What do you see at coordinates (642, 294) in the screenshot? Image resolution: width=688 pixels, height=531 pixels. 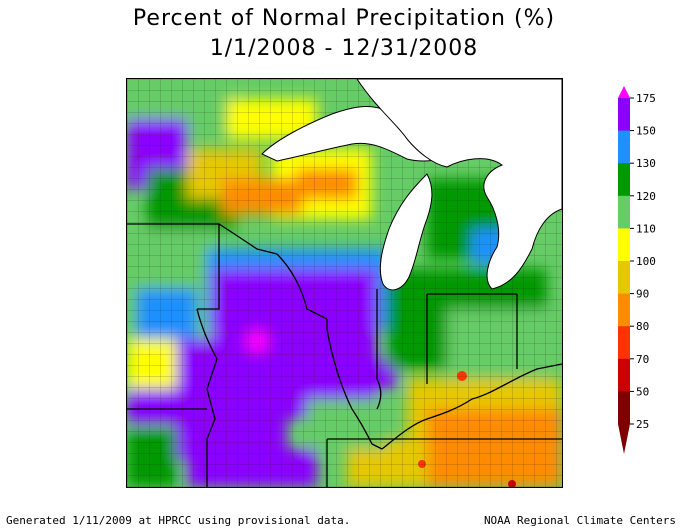 I see `legend-tick-label: 90` at bounding box center [642, 294].